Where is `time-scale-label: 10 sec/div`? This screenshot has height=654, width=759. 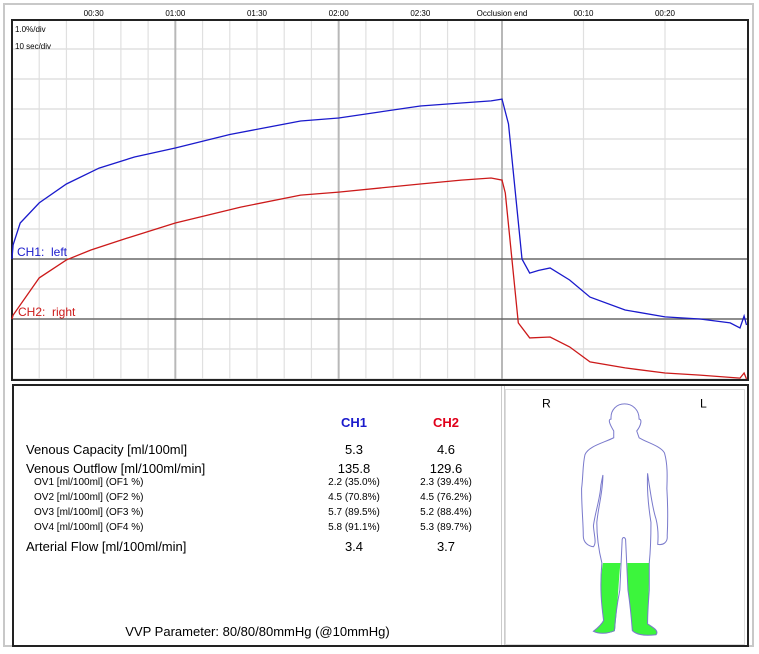 time-scale-label: 10 sec/div is located at coordinates (33, 46).